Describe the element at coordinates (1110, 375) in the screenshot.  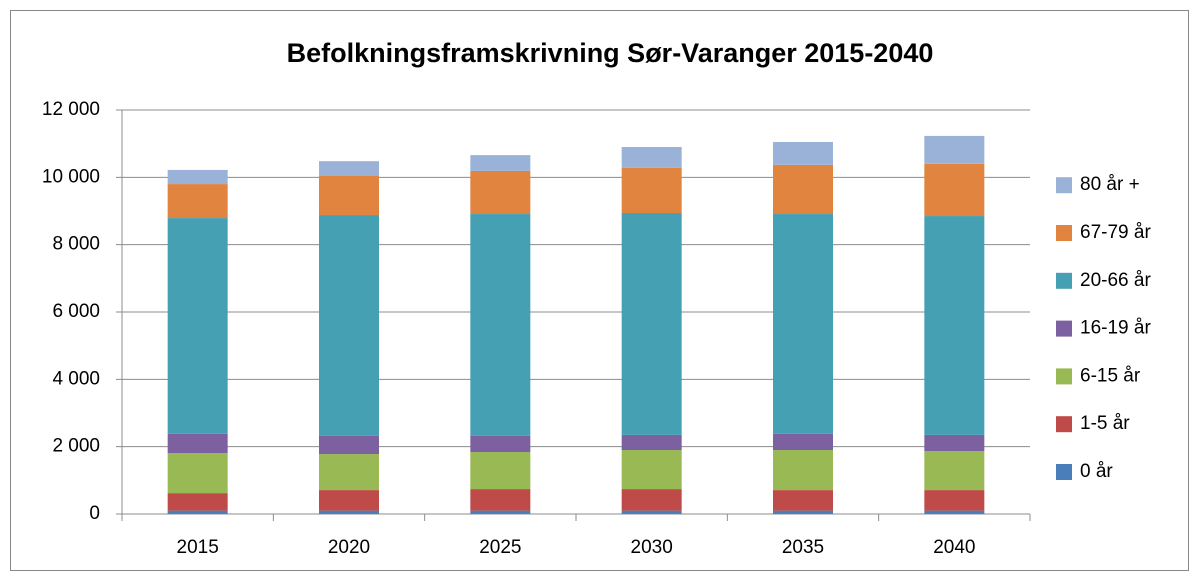
I see `legend-label: 6-15 år` at that location.